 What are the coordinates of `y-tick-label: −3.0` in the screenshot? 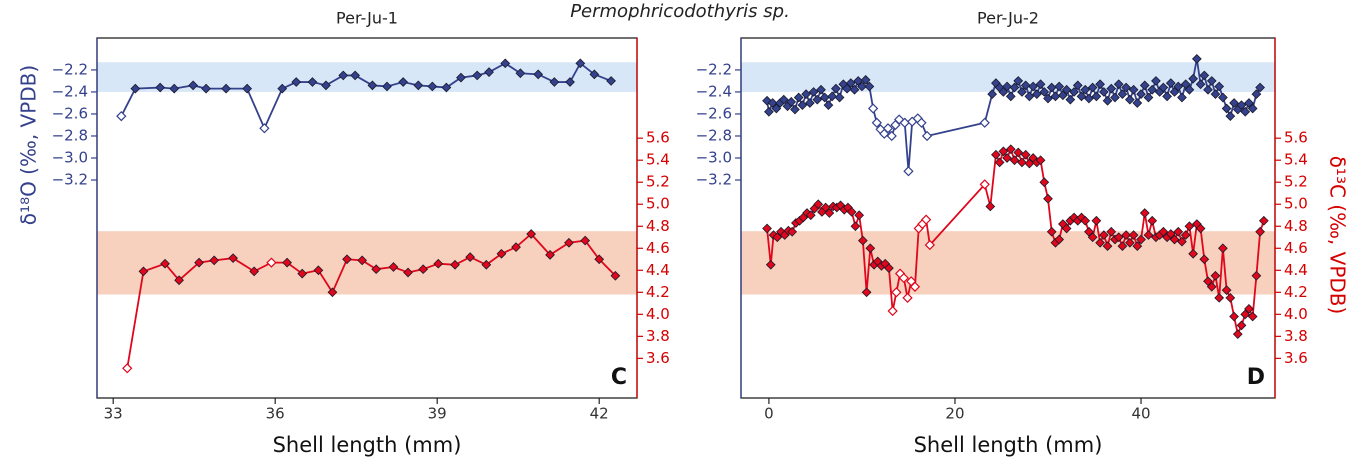 It's located at (70, 158).